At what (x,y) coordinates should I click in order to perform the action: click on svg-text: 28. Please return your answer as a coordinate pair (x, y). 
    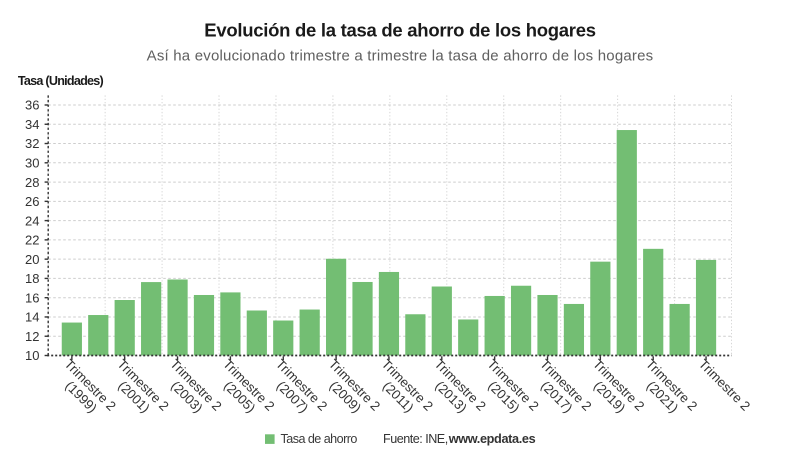
    Looking at the image, I should click on (32, 182).